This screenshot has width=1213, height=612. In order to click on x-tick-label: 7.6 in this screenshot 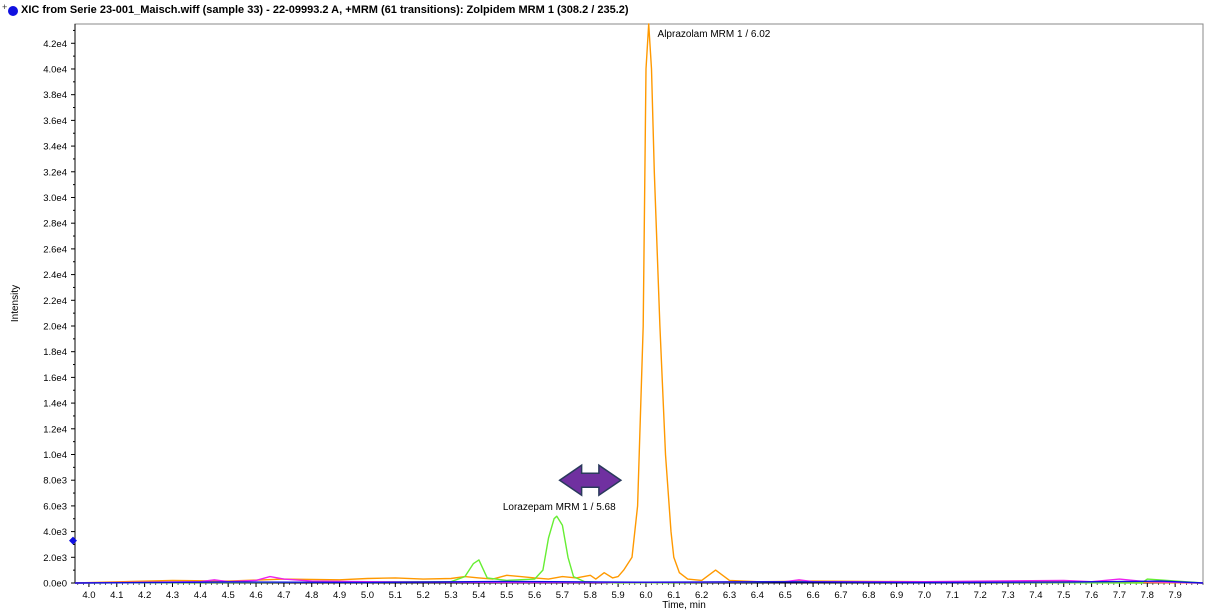, I will do `click(1091, 595)`.